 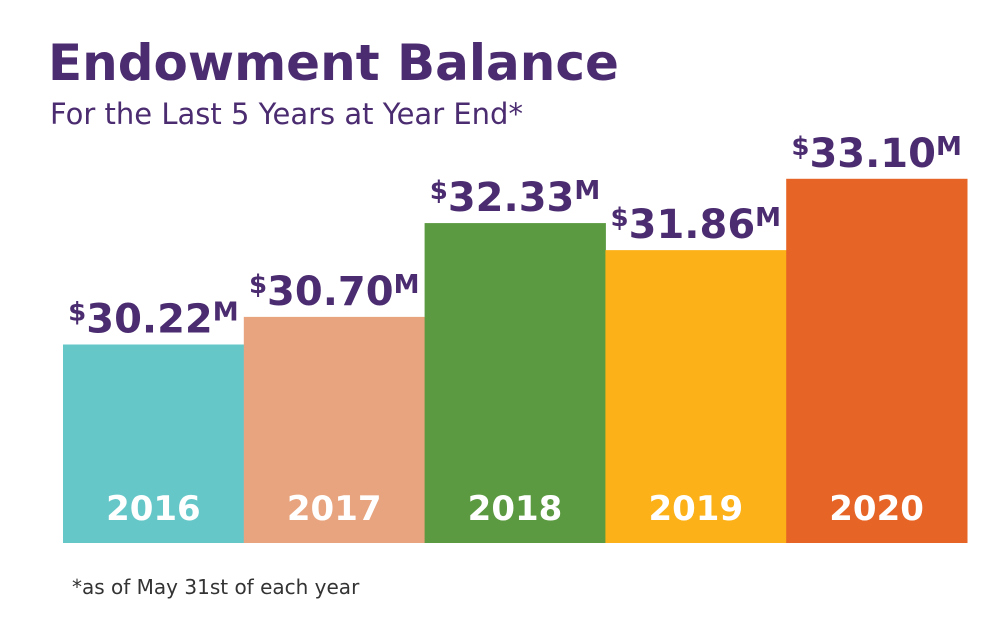 I want to click on x-tick-label: 2016, so click(x=153, y=509).